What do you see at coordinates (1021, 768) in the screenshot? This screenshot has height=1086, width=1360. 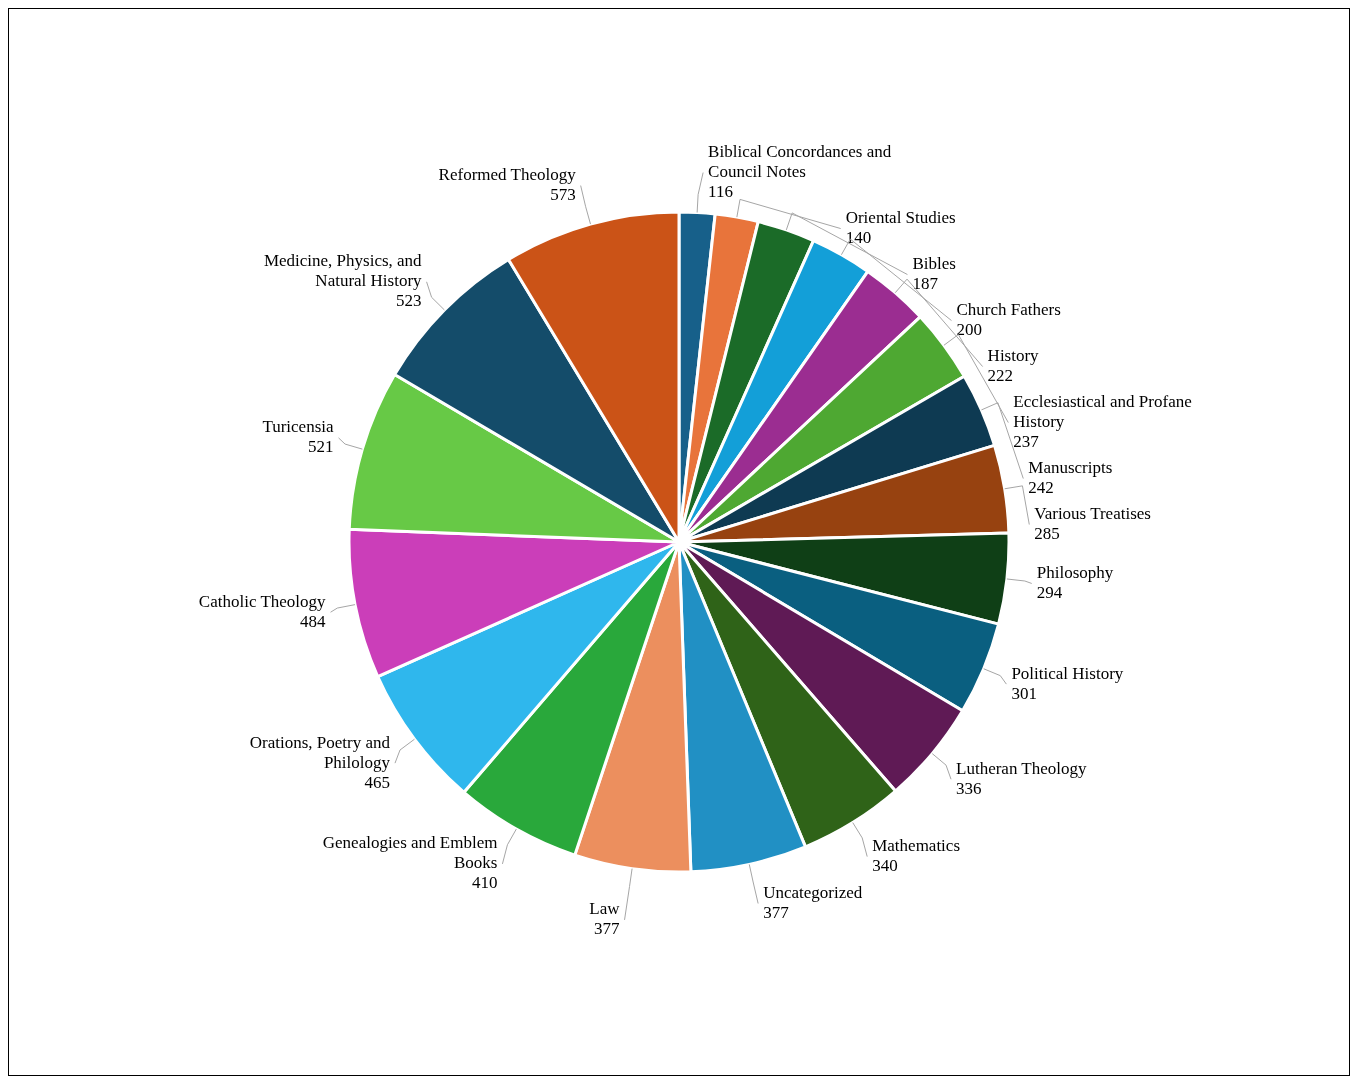 I see `slice-label: Lutheran Theology` at bounding box center [1021, 768].